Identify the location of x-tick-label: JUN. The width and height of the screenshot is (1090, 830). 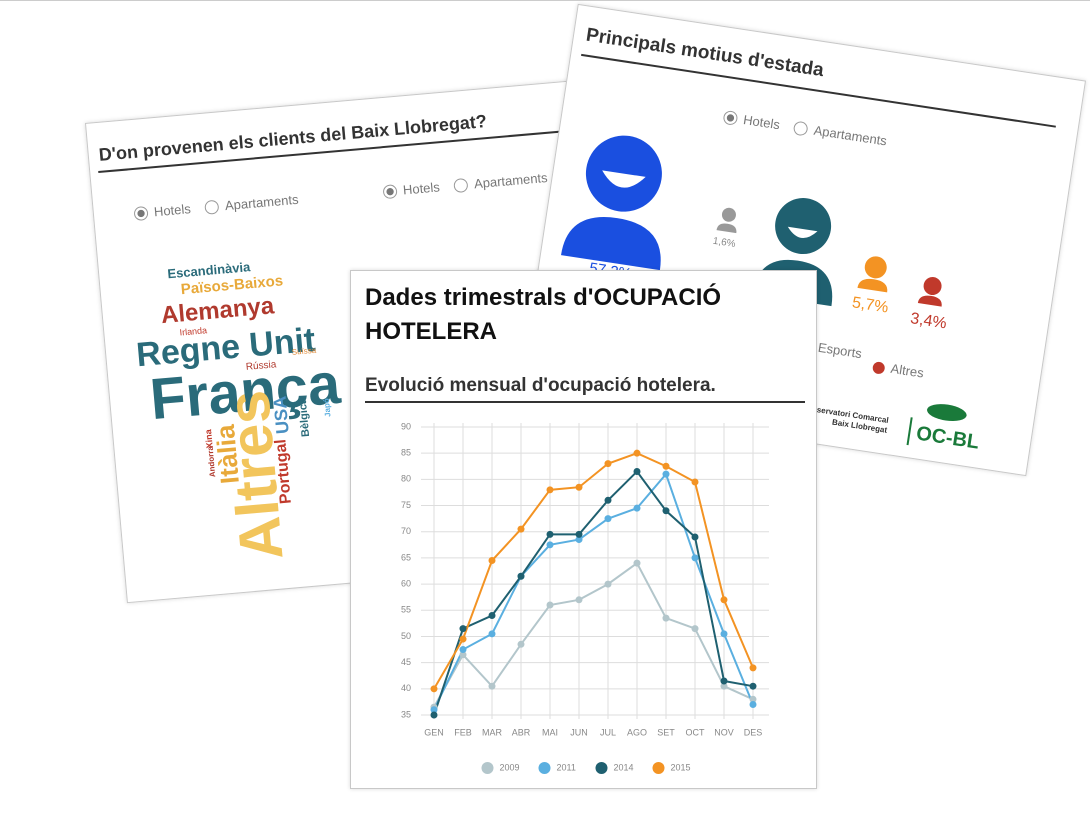
(579, 732).